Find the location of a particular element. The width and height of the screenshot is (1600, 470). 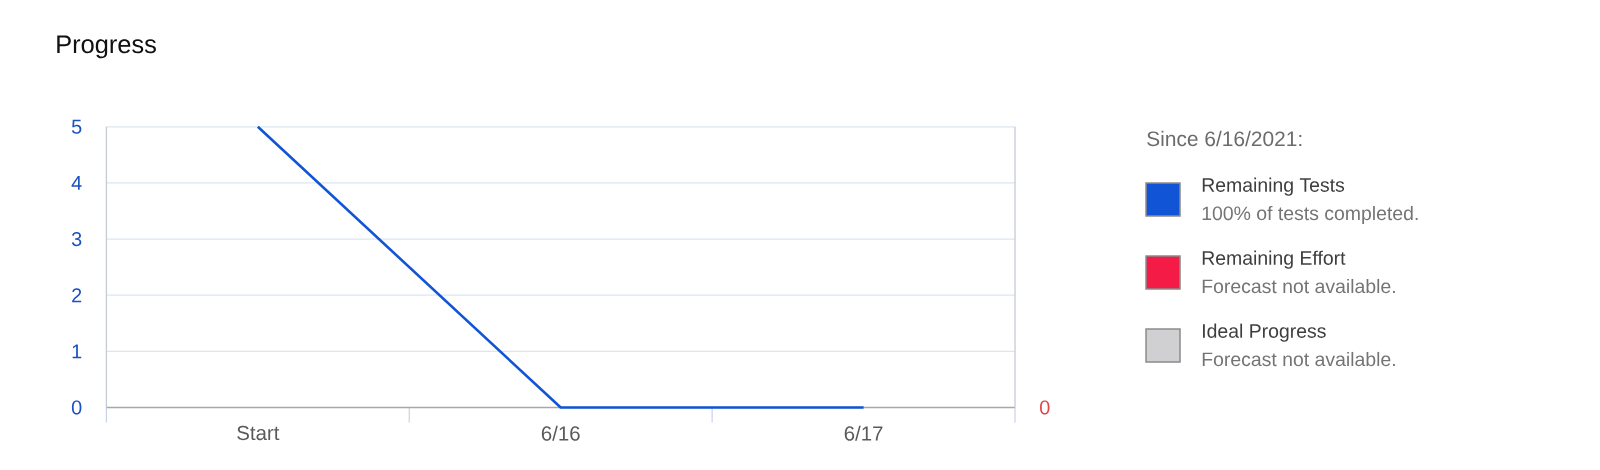

y-tick-label: 5 is located at coordinates (76, 126).